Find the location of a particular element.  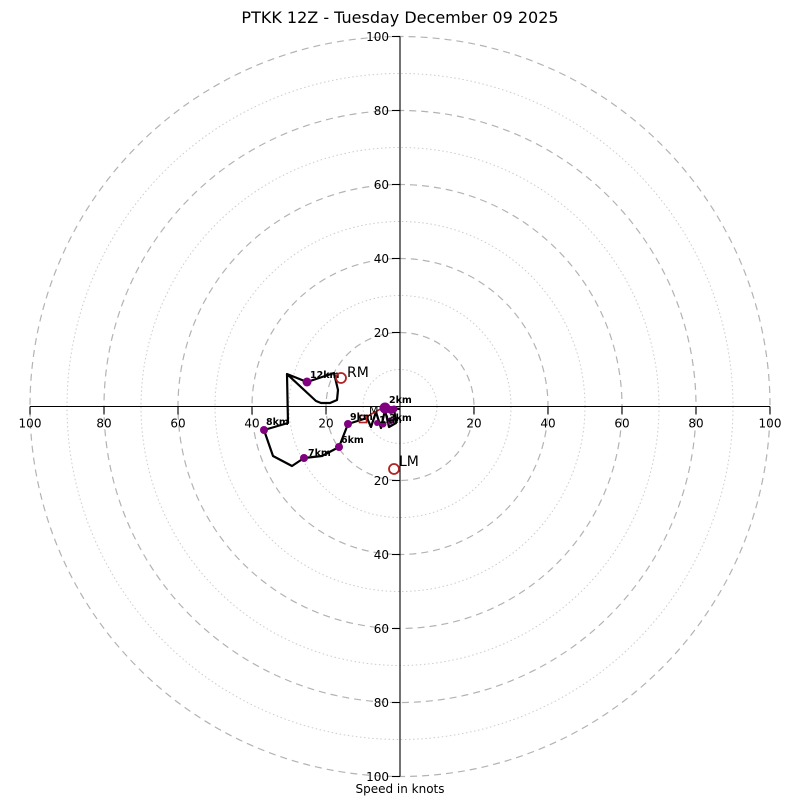

lm-marker-circle is located at coordinates (394, 469).